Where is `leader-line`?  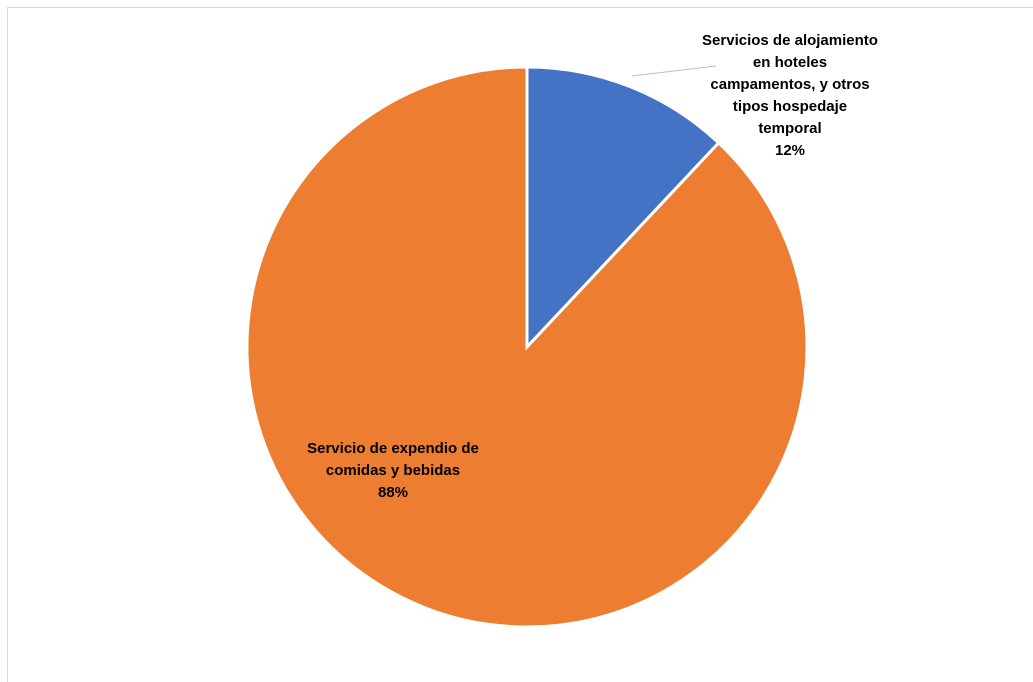 leader-line is located at coordinates (674, 71).